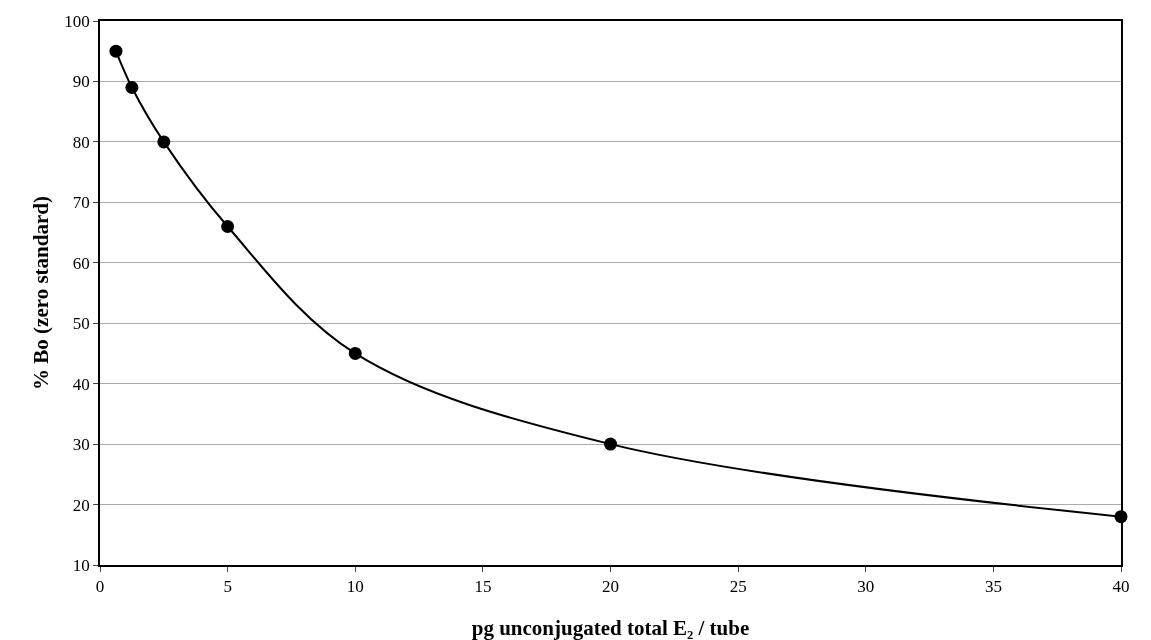  I want to click on y-tick-label: 90, so click(81, 82).